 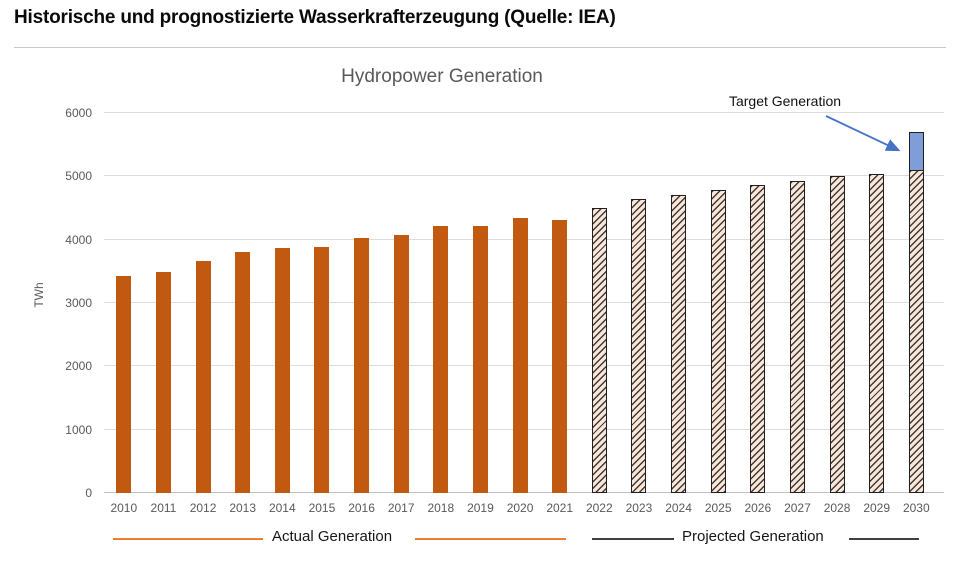 I want to click on bar-slot-2014, so click(x=283, y=303).